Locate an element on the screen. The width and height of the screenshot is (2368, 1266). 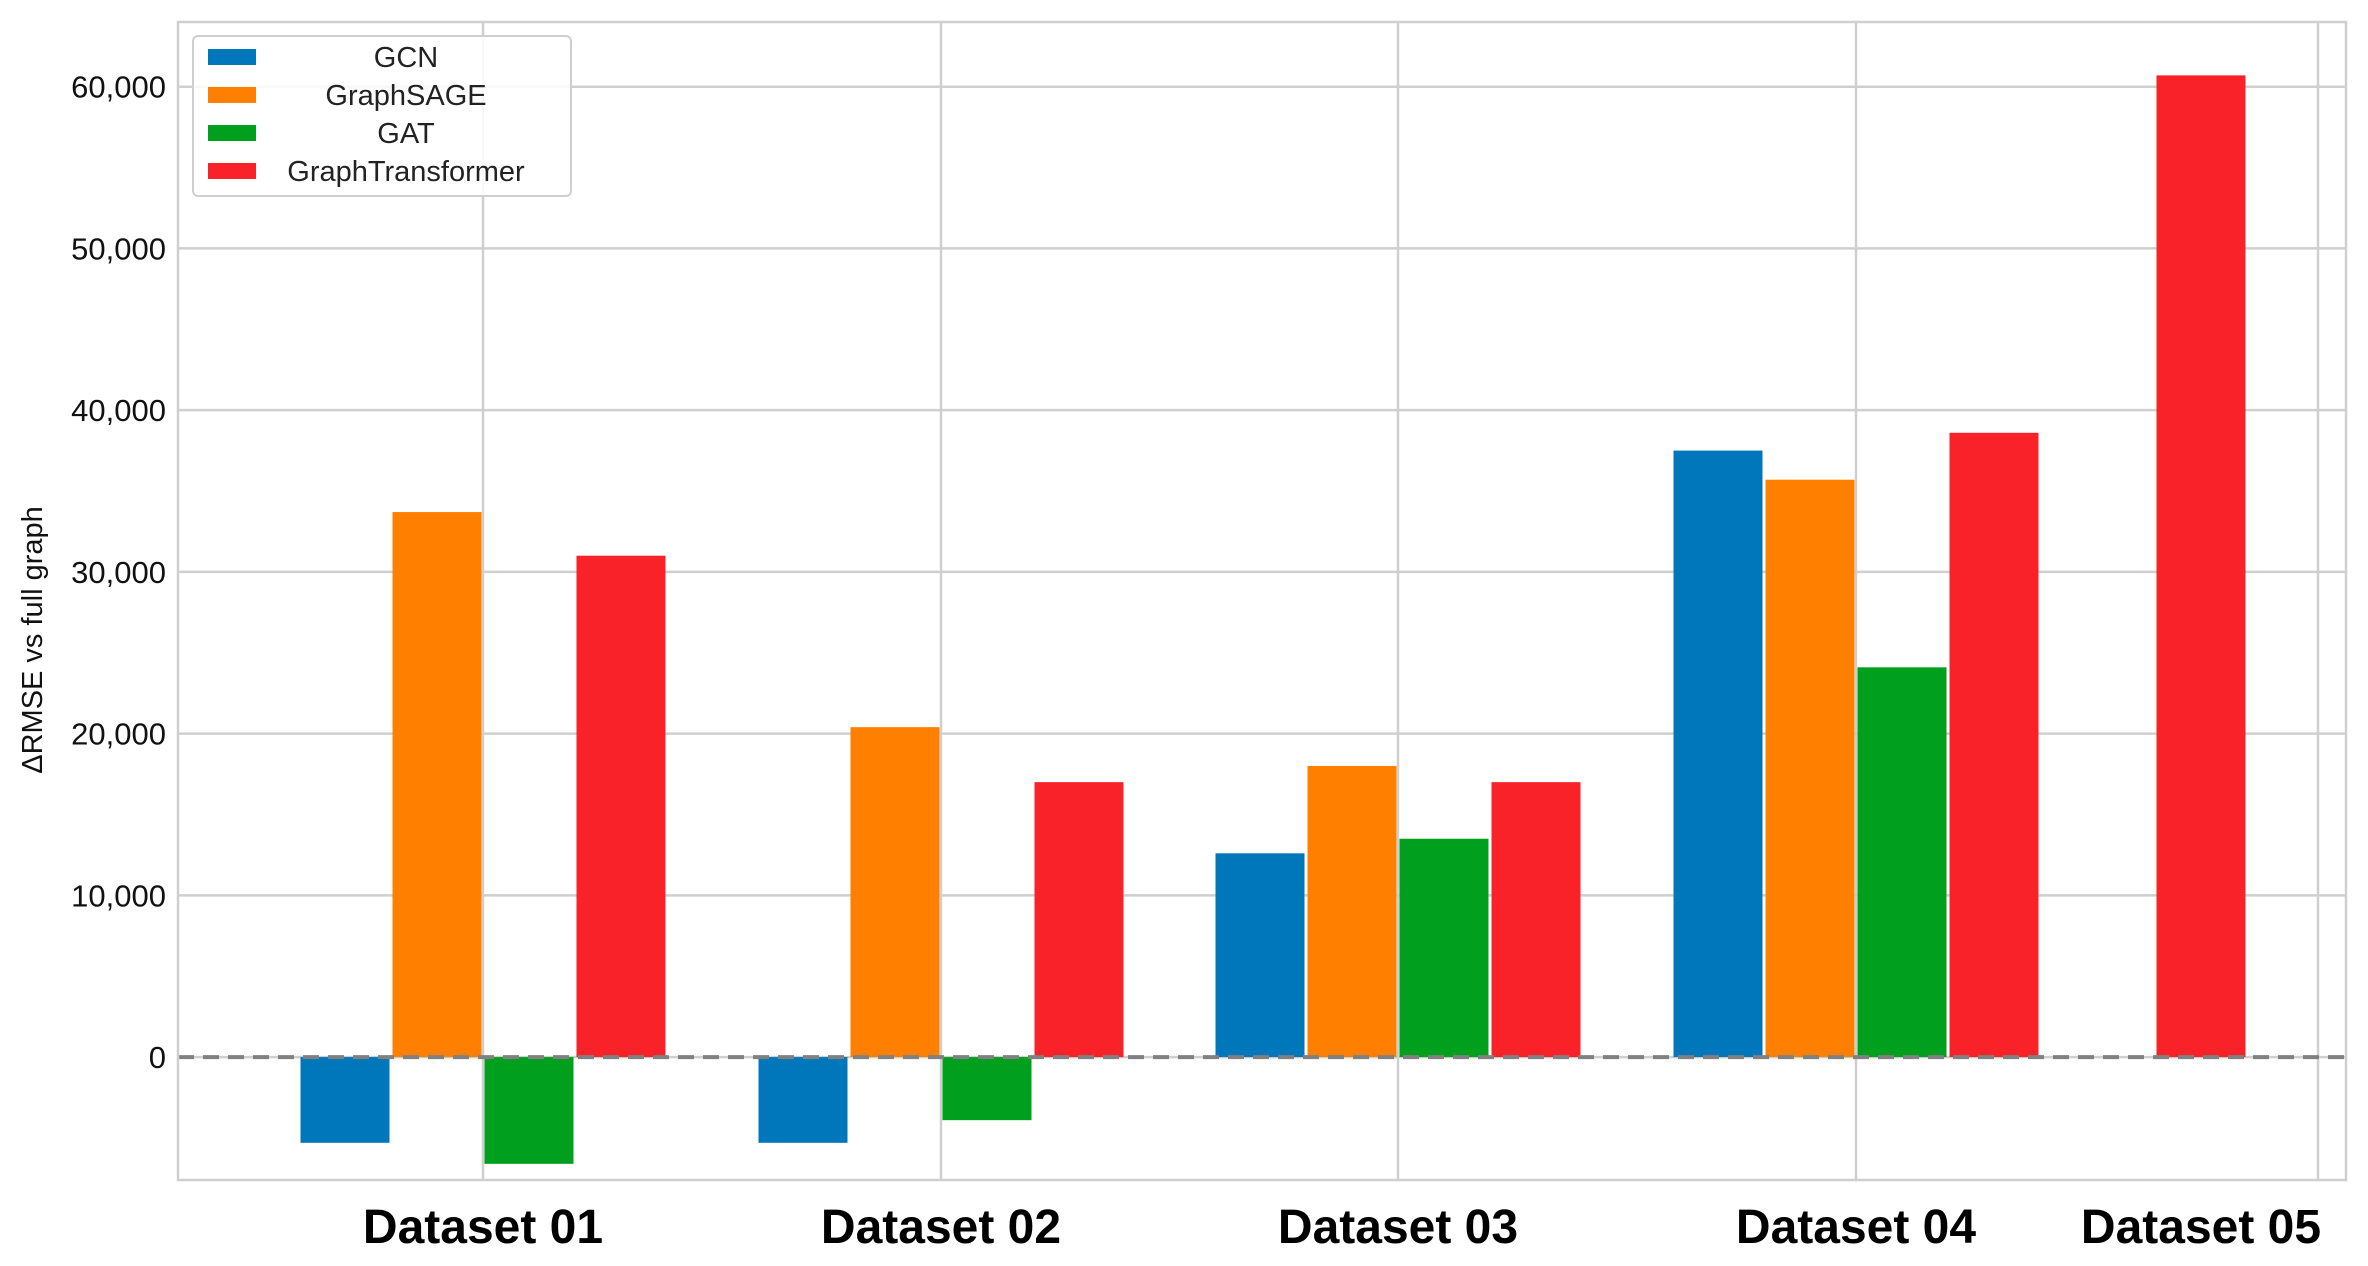
y-tick-labels: 0 10,000 20,000 30,000 40,000 50,000 60,000 is located at coordinates (118, 572).